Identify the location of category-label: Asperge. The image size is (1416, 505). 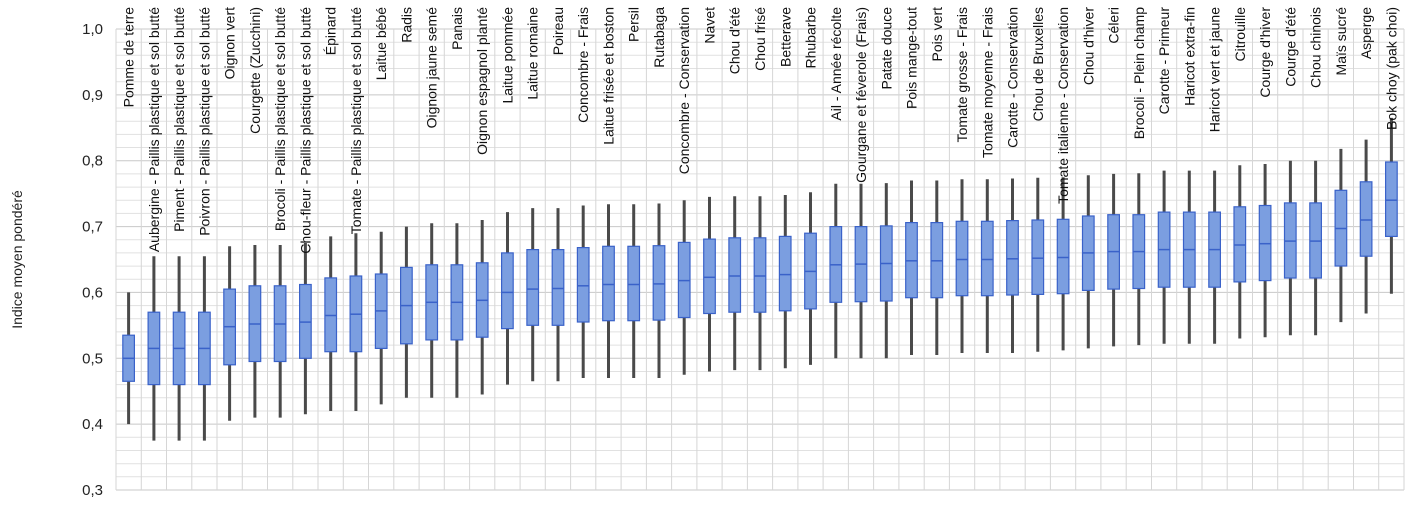
(1366, 33).